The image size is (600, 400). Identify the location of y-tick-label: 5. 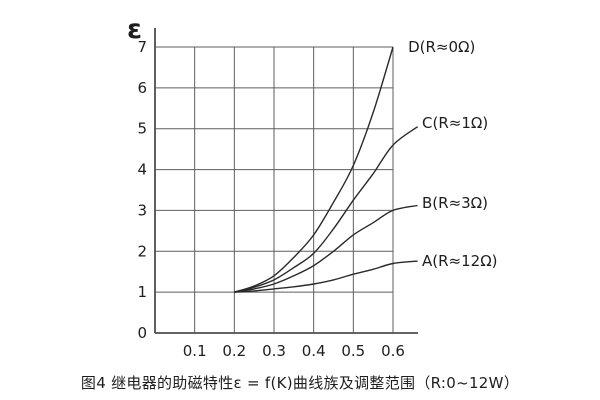
(142, 129).